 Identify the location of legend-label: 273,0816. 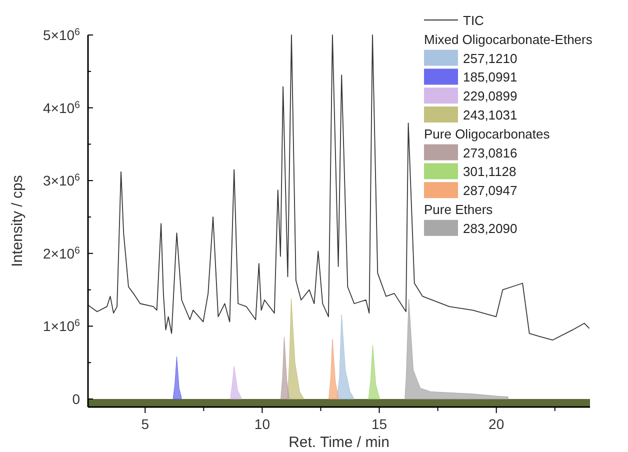
(490, 152).